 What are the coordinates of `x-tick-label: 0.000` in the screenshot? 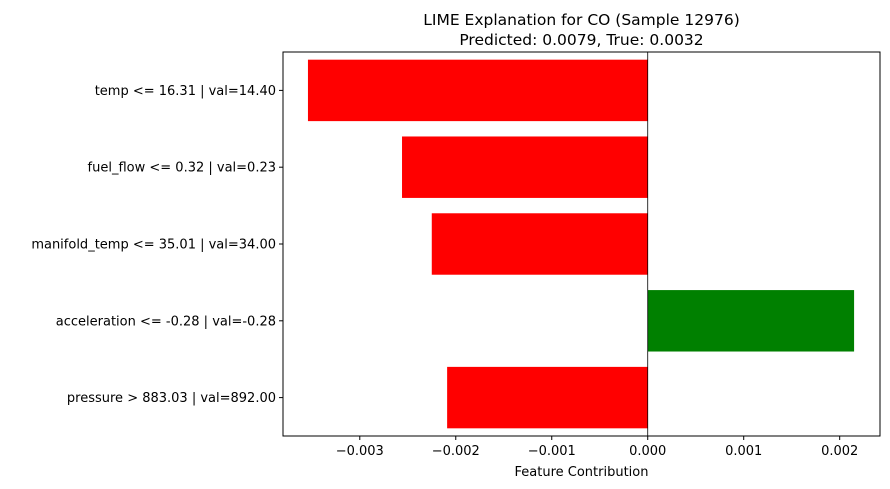 It's located at (647, 451).